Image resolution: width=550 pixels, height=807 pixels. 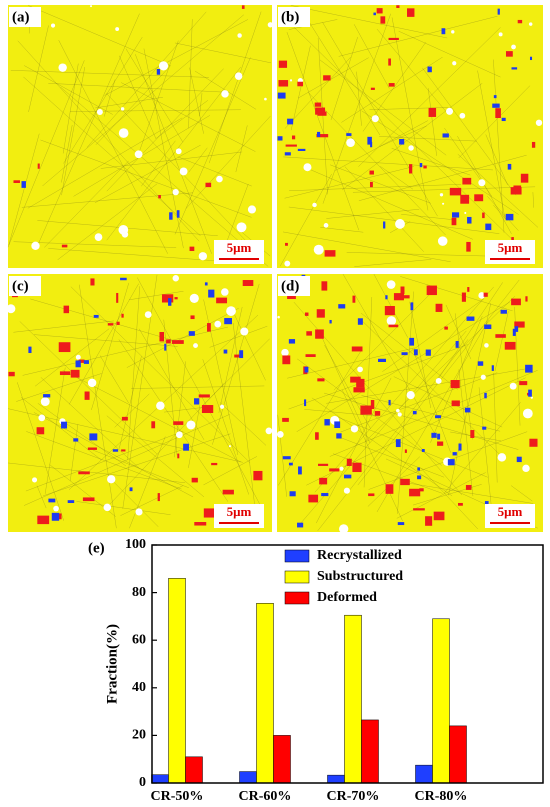 I want to click on legend-label: Substructured, so click(x=360, y=576).